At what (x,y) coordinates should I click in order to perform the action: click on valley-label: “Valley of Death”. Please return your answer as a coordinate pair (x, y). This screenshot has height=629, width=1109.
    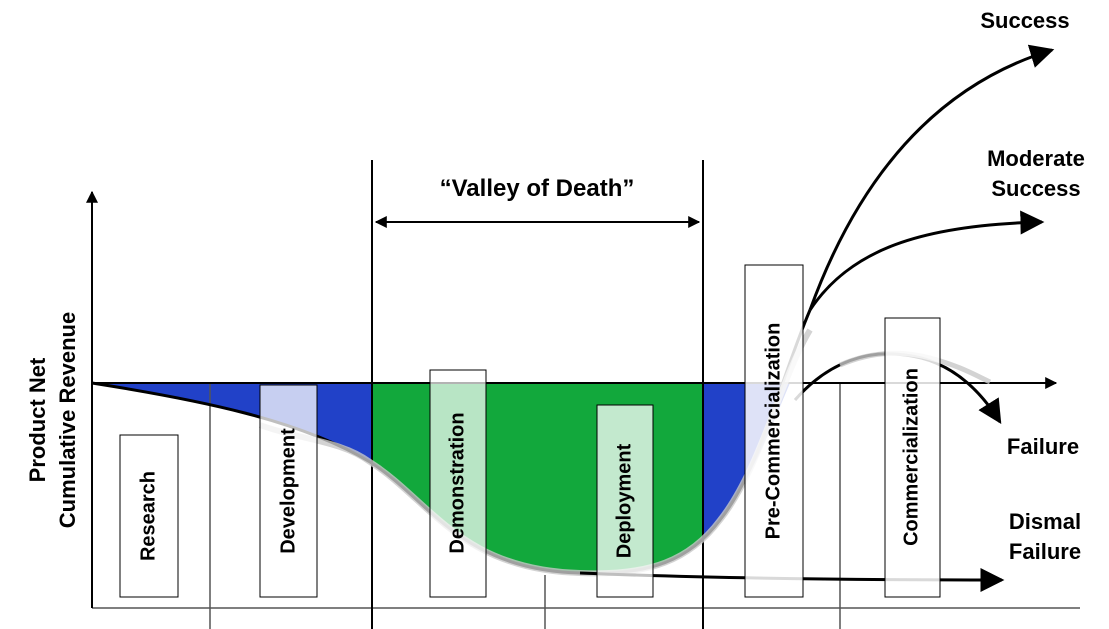
    Looking at the image, I should click on (537, 188).